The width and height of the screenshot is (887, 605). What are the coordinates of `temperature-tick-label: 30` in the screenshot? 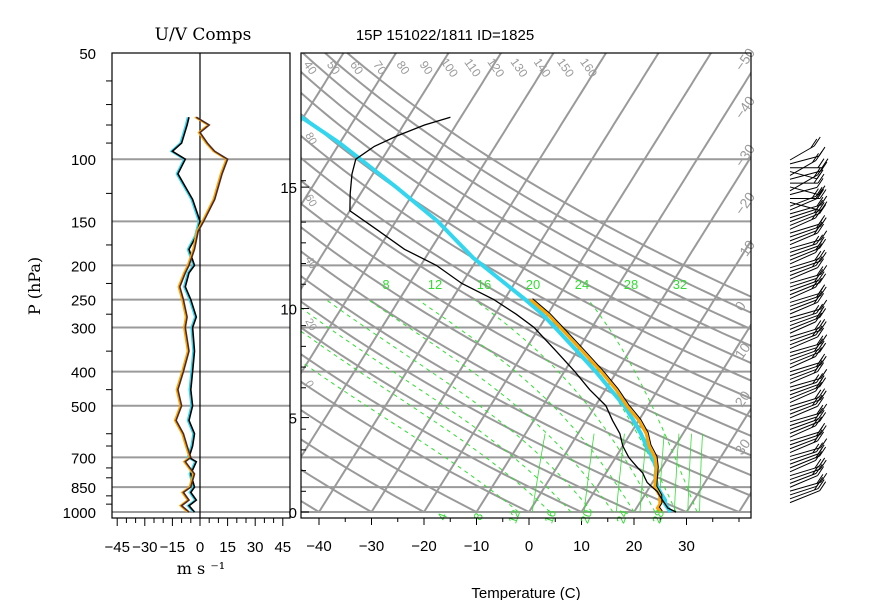 It's located at (686, 546).